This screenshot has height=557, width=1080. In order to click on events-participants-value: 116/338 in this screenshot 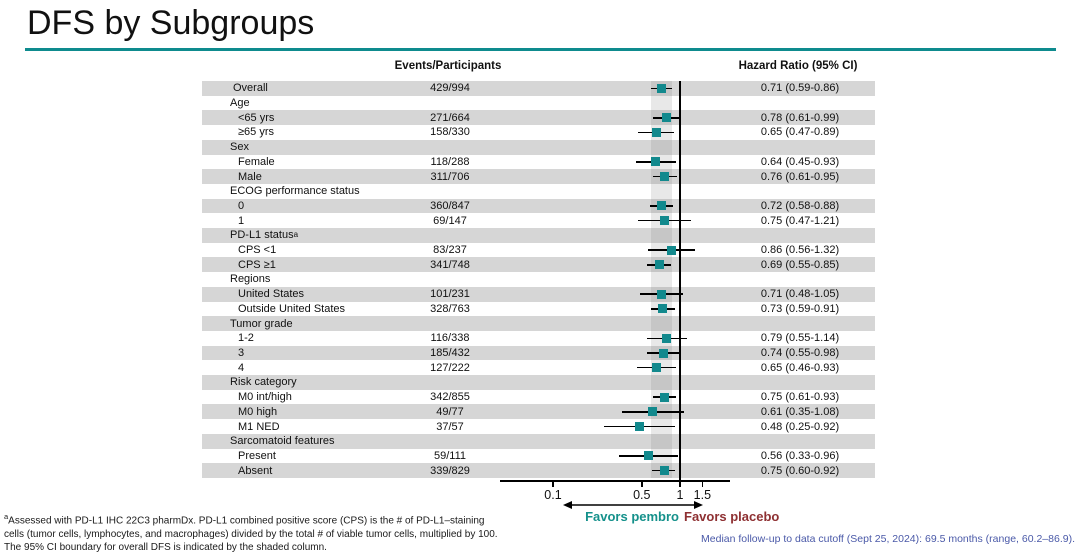, I will do `click(450, 338)`.